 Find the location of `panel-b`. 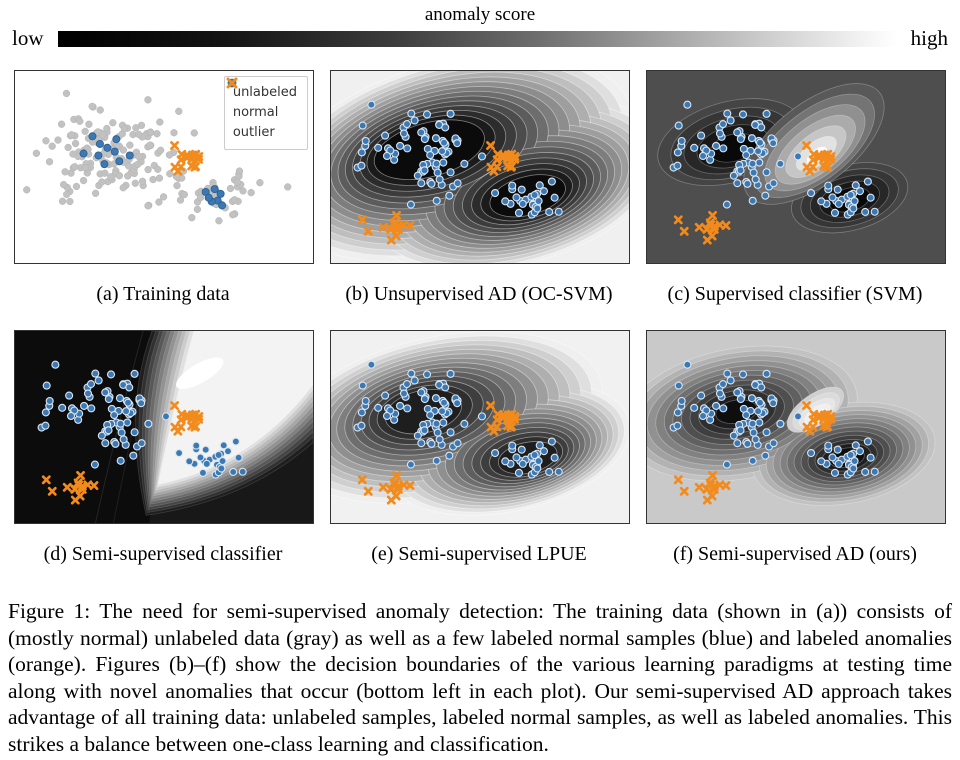

panel-b is located at coordinates (480, 167).